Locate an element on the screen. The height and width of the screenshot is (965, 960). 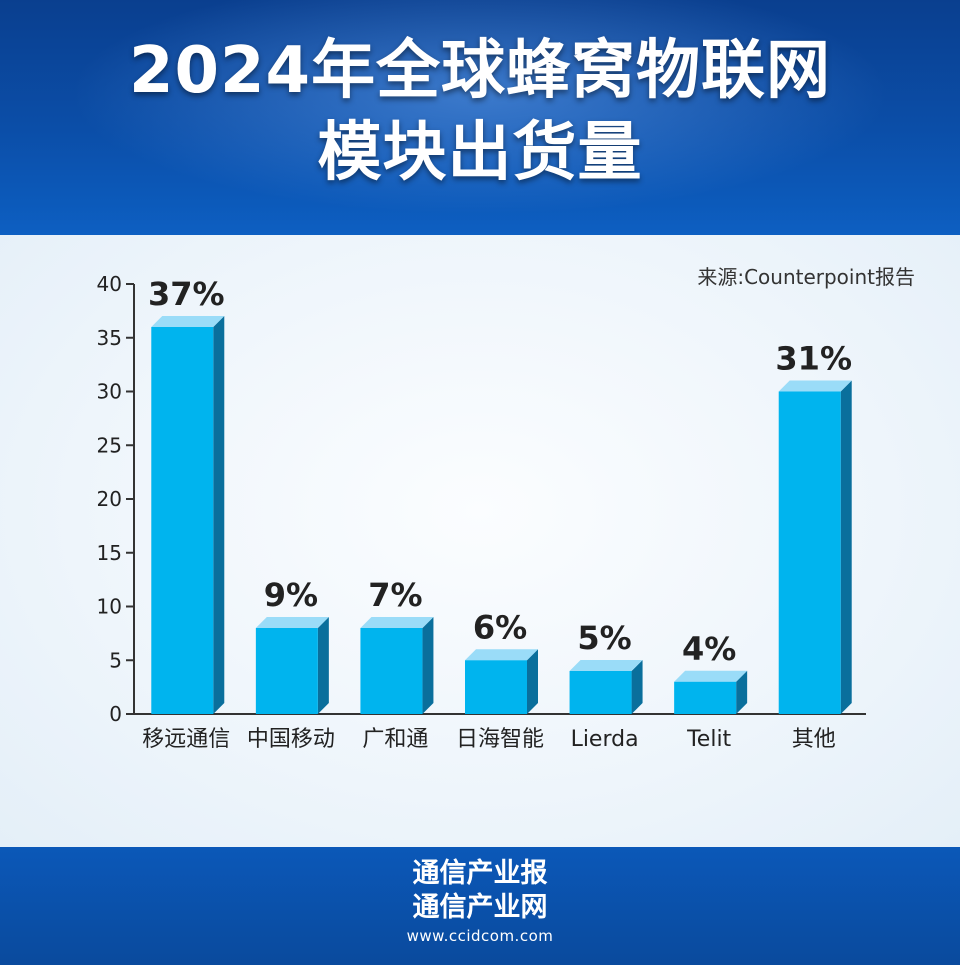
data-label: 5% is located at coordinates (604, 638).